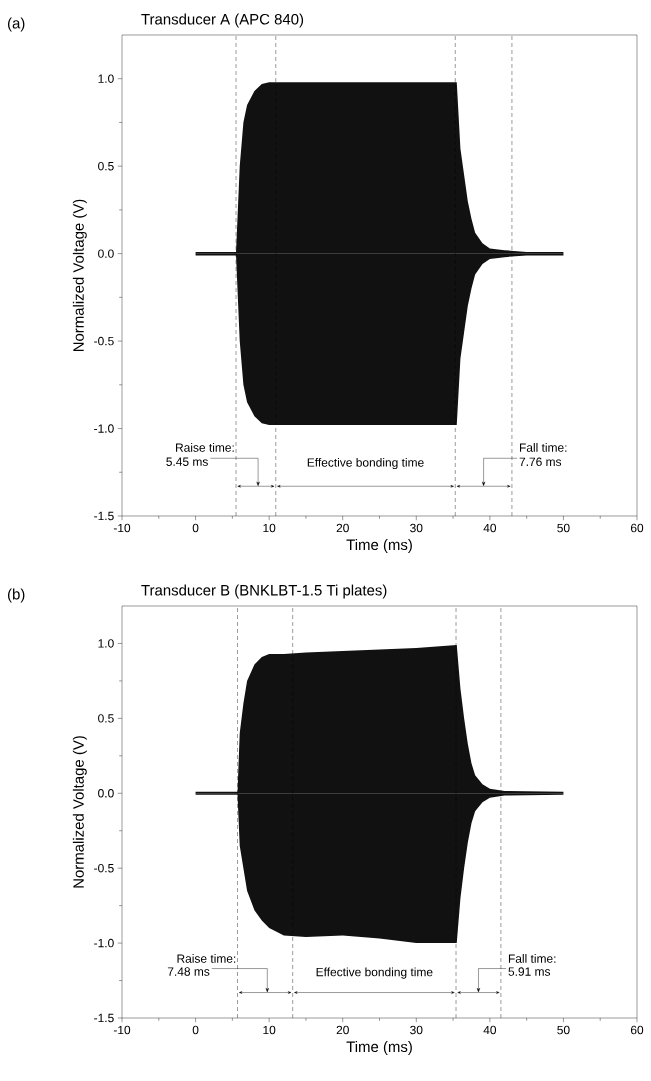 The width and height of the screenshot is (651, 1081). I want to click on text: (a), so click(16, 24).